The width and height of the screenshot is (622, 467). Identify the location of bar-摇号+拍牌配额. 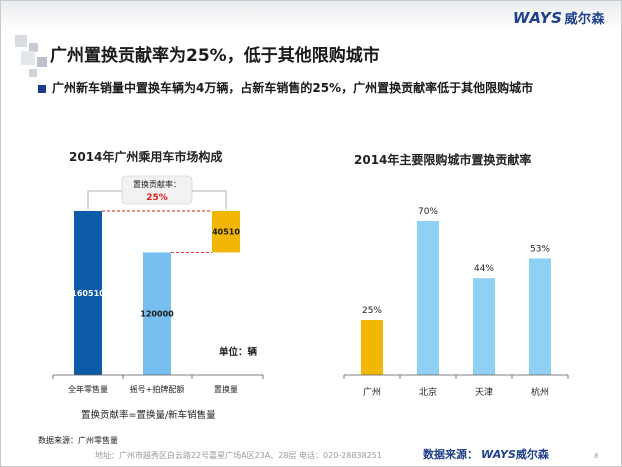
(157, 313).